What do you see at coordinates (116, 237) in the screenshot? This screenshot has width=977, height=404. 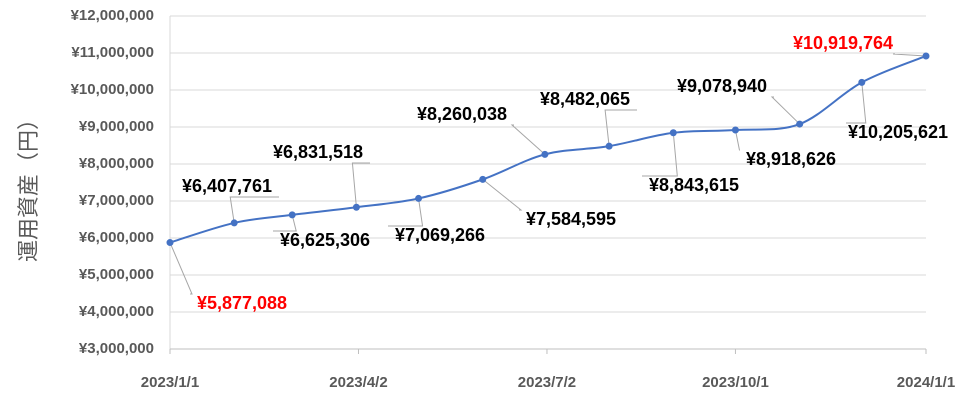 I see `y-tick-label: ¥6,000,000` at bounding box center [116, 237].